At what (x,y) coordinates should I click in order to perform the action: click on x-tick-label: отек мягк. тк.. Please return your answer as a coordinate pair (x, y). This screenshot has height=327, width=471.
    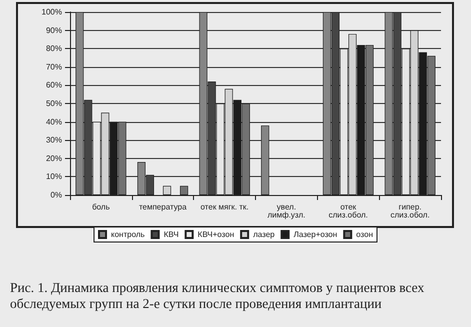
    Looking at the image, I should click on (224, 207).